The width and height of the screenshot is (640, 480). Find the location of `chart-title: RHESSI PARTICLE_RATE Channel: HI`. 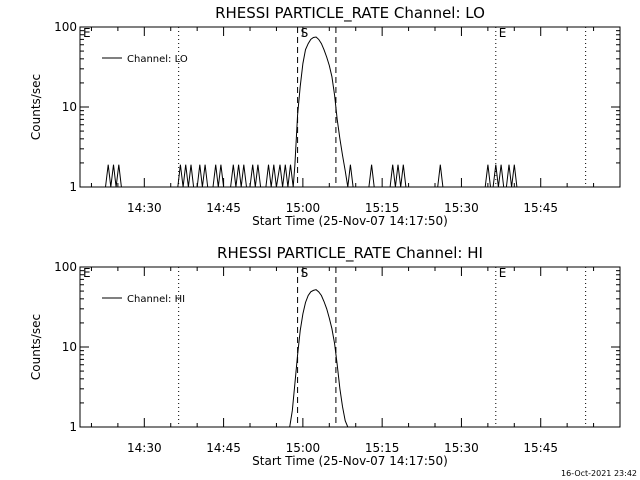

chart-title: RHESSI PARTICLE_RATE Channel: HI is located at coordinates (350, 253).